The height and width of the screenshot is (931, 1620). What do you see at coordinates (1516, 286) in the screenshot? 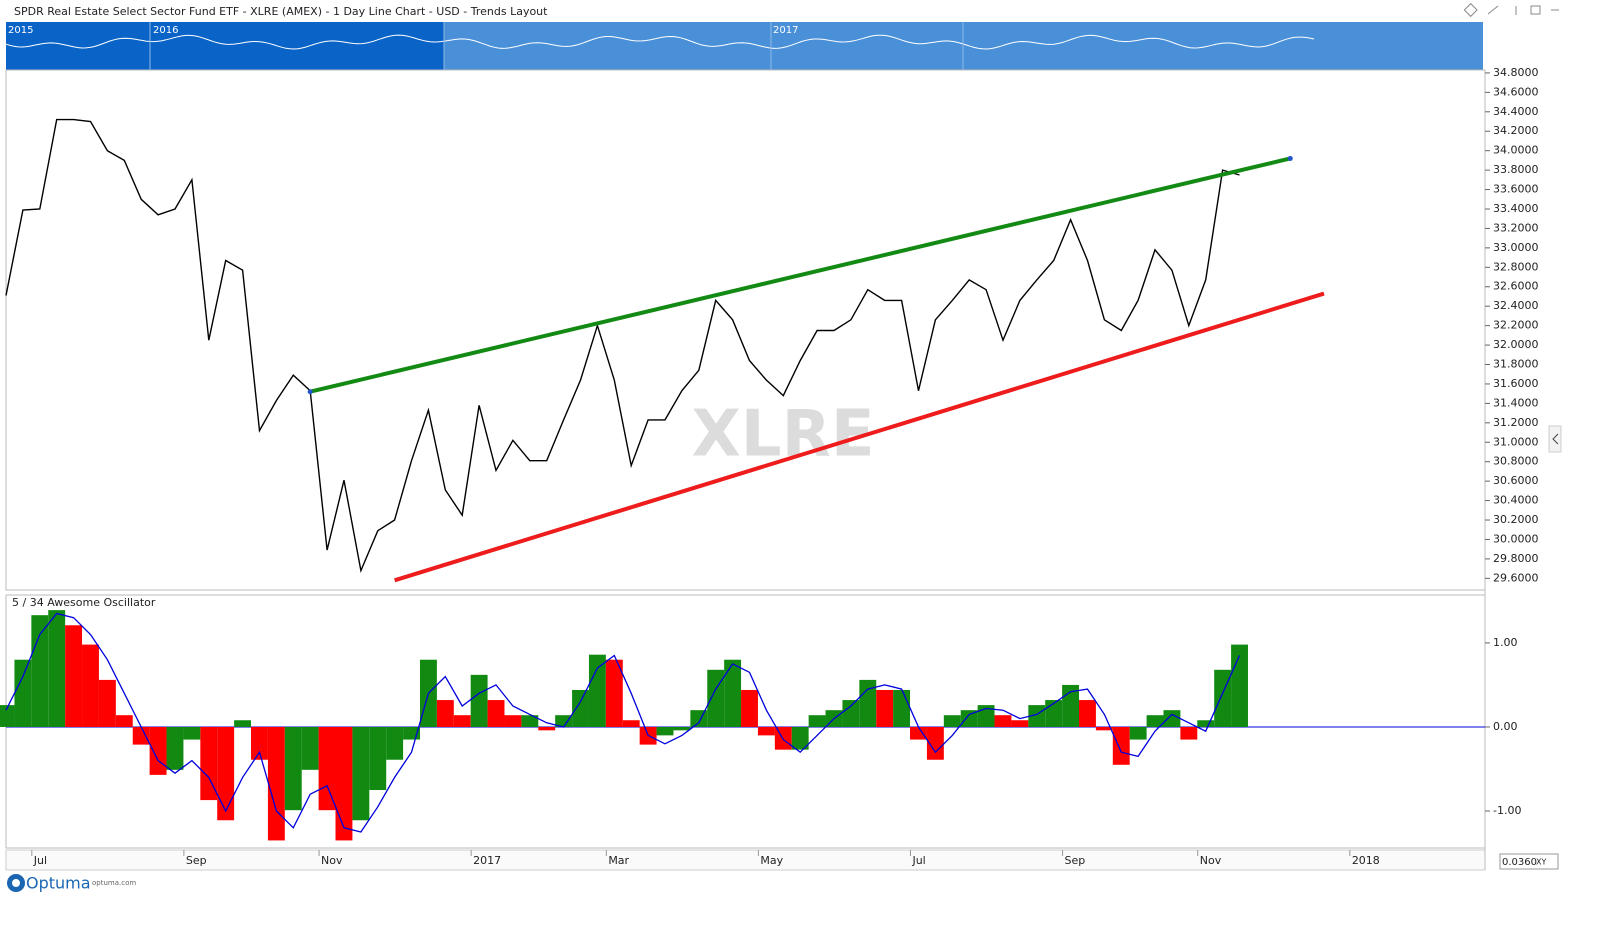
I see `y-tick-label: 32.6000` at bounding box center [1516, 286].